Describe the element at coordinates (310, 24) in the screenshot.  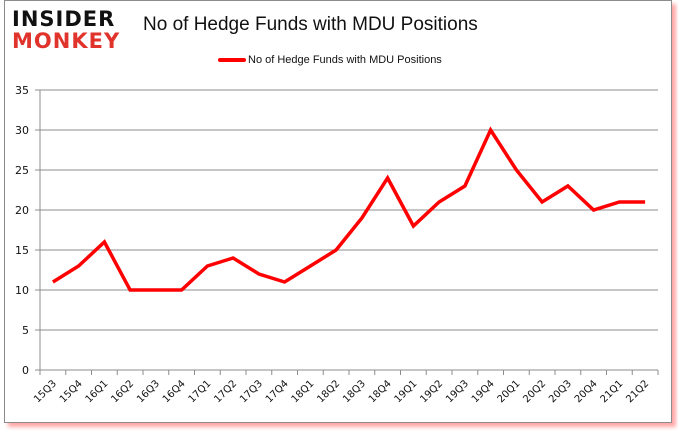
I see `chart-title: No of Hedge Funds with MDU Positions` at that location.